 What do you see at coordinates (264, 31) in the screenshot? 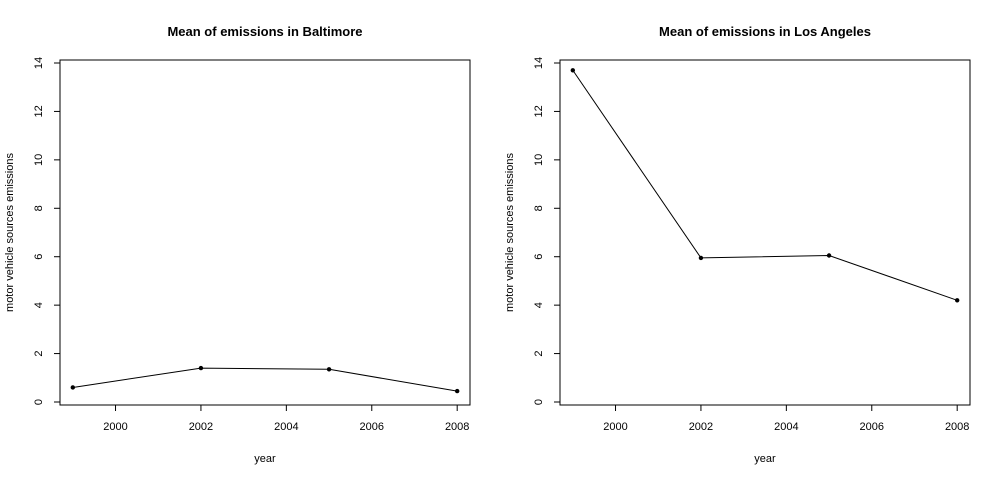
I see `chart-title: Mean of emissions in Baltimore` at bounding box center [264, 31].